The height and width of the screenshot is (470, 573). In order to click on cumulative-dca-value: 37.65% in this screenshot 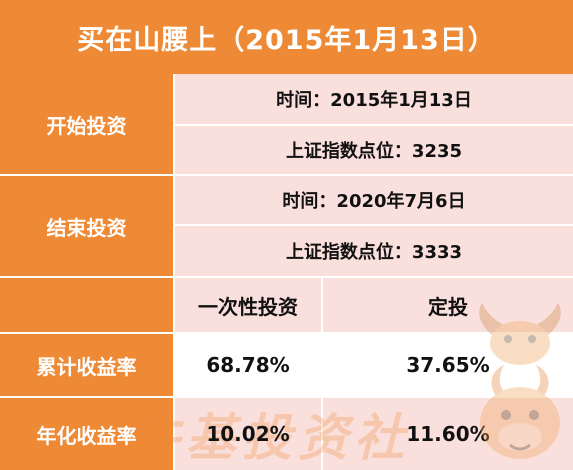, I will do `click(448, 365)`.